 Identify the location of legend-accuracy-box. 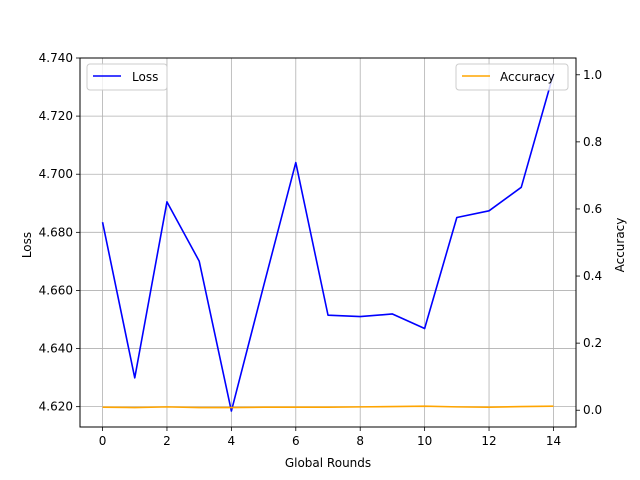
(512, 77).